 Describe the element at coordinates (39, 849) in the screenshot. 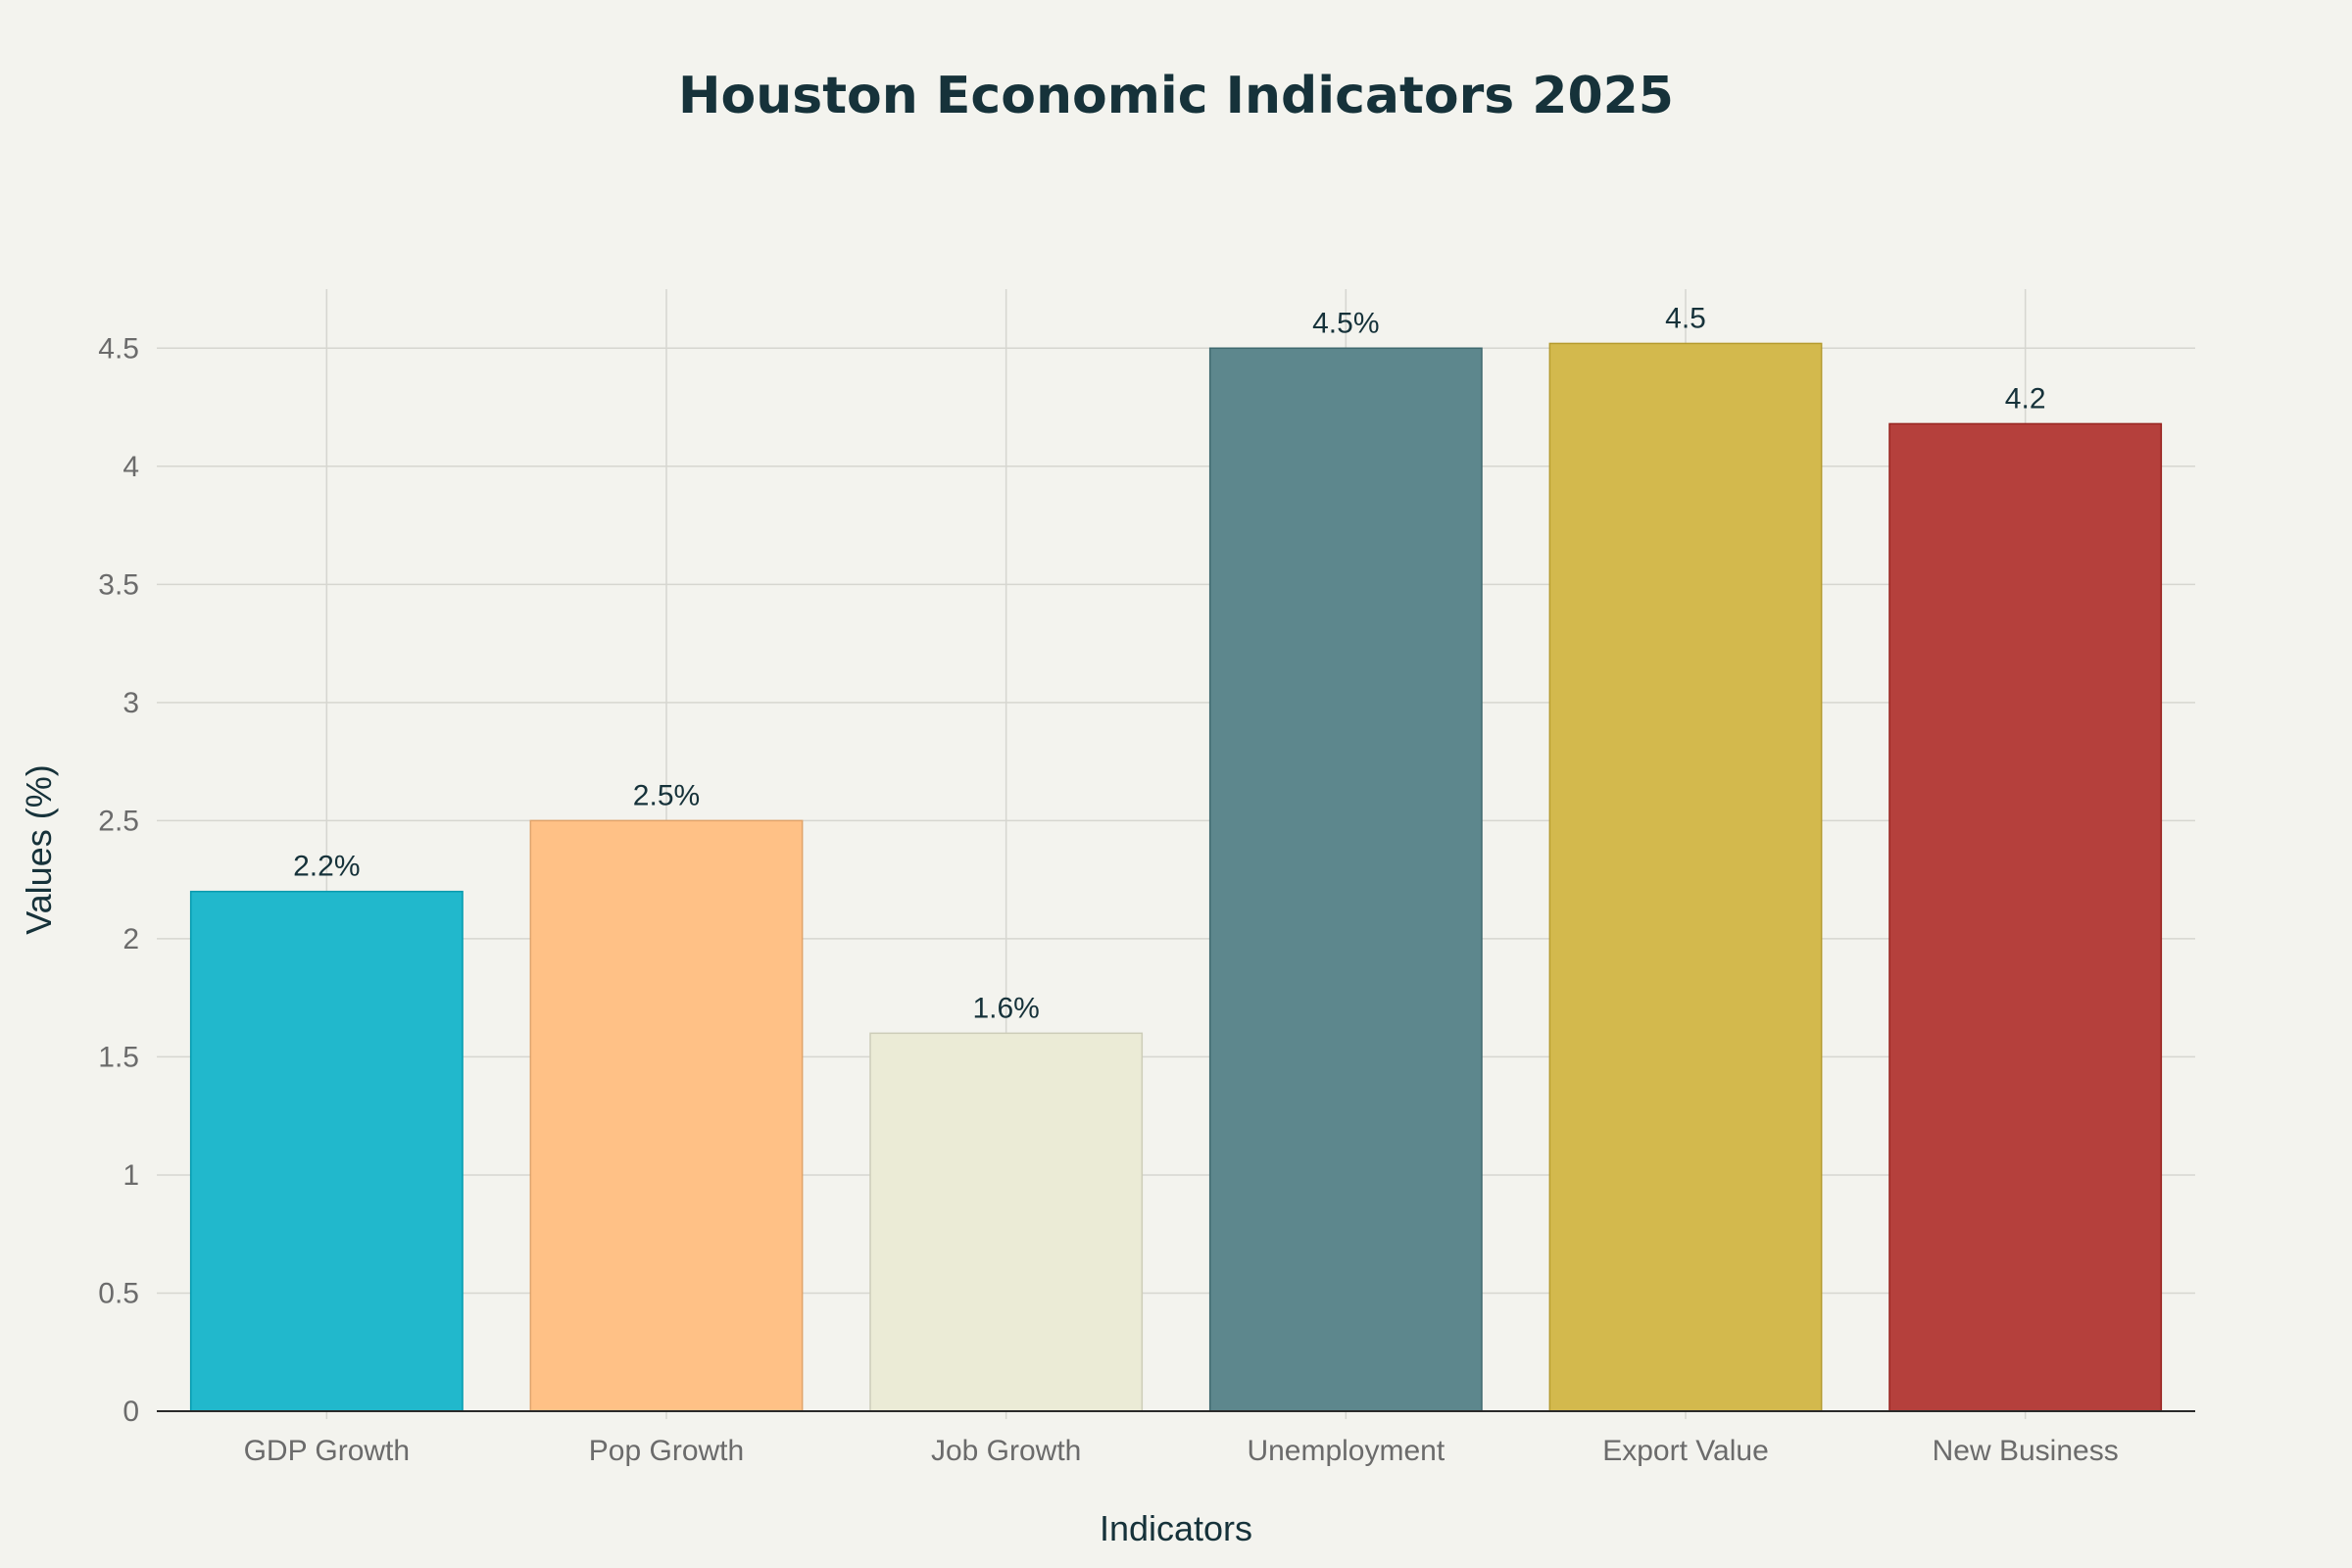

I see `y-axis-title: Values (%)` at that location.